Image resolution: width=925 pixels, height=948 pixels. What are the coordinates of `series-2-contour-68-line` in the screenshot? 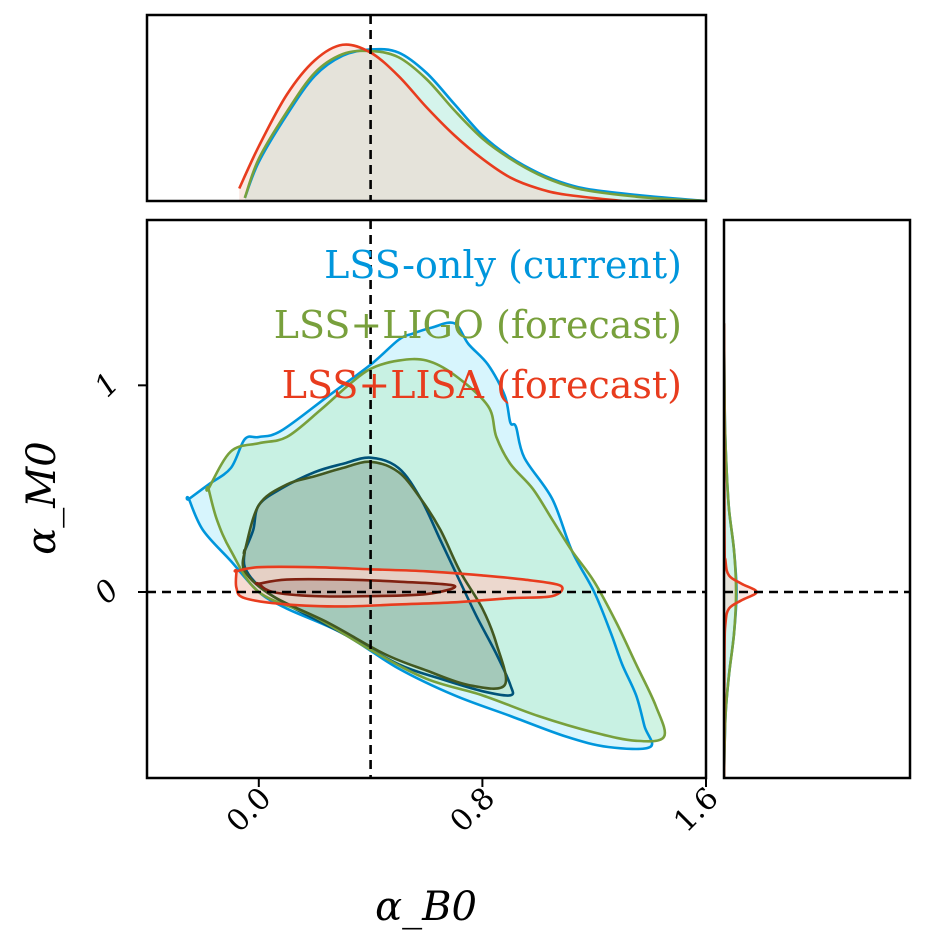 It's located at (355, 587).